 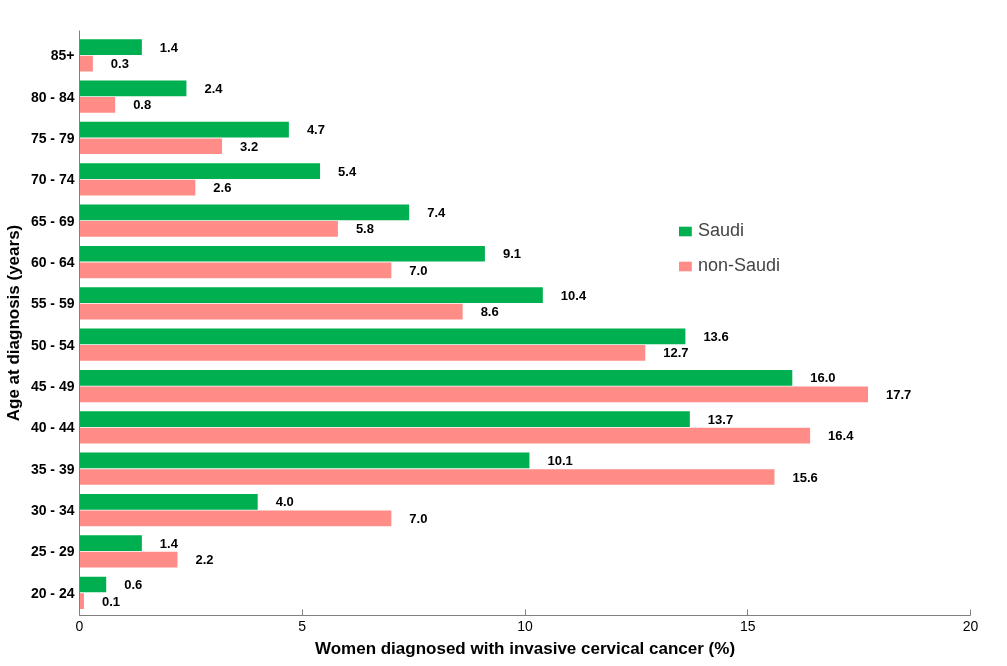 What do you see at coordinates (720, 419) in the screenshot?
I see `data-label: 13.7` at bounding box center [720, 419].